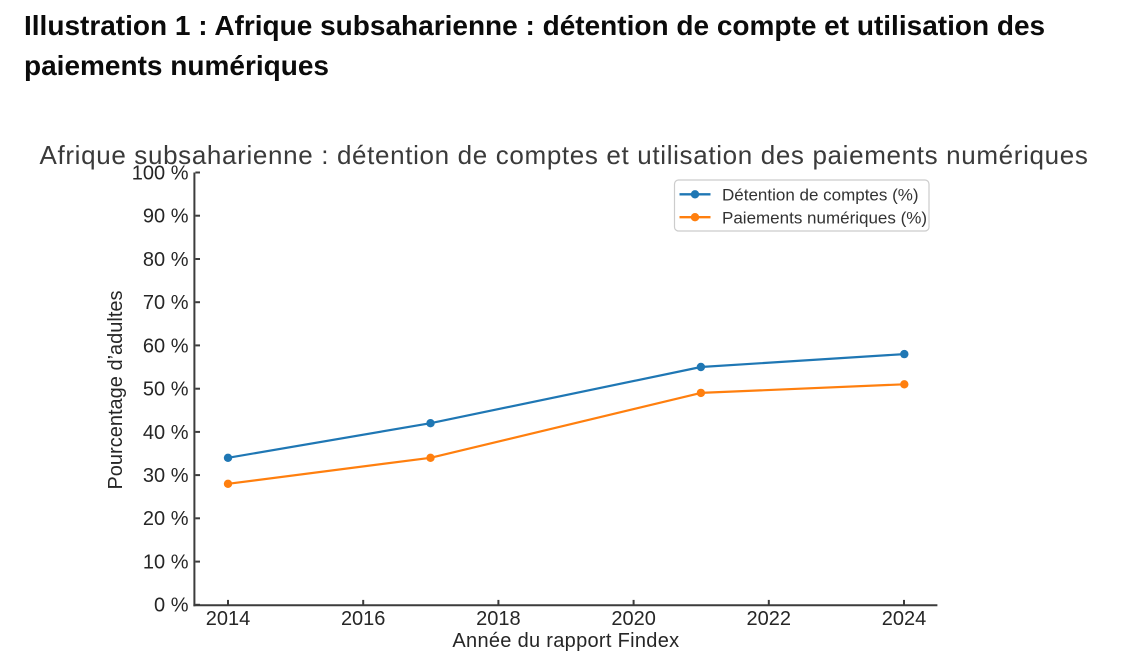 The height and width of the screenshot is (672, 1140). I want to click on svg-text: Pourcentage d’adultes, so click(116, 389).